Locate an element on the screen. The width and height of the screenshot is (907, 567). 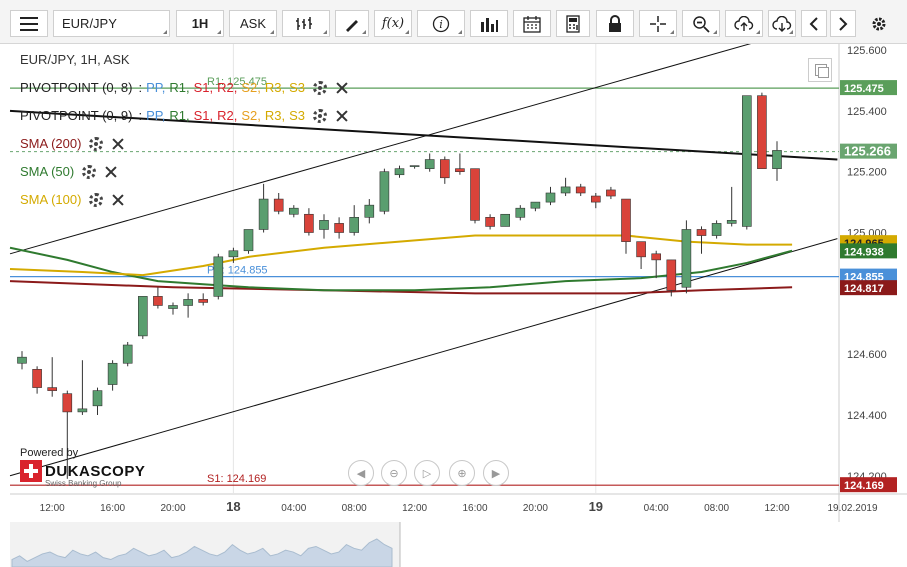
swiss-cross-icon is located at coordinates (31, 471).